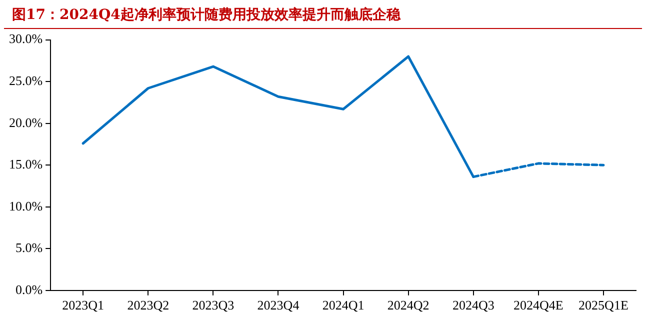  I want to click on x-tick-label: 2023Q2, so click(148, 305).